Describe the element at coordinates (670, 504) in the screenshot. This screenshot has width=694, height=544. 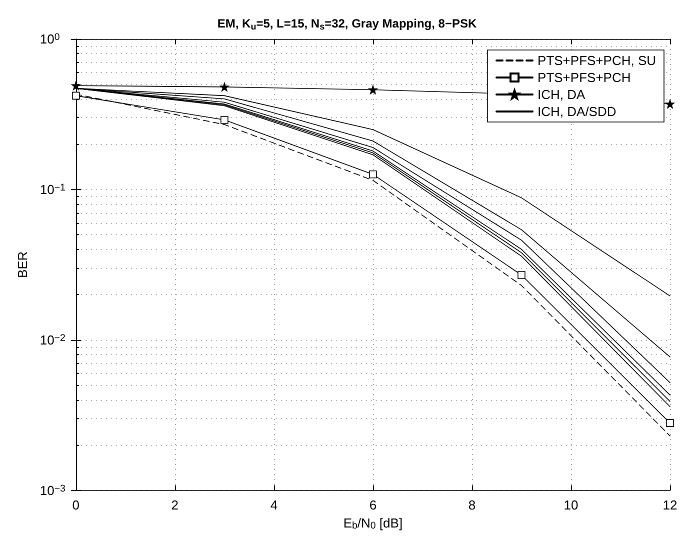
I see `x-tick-label: 12` at that location.